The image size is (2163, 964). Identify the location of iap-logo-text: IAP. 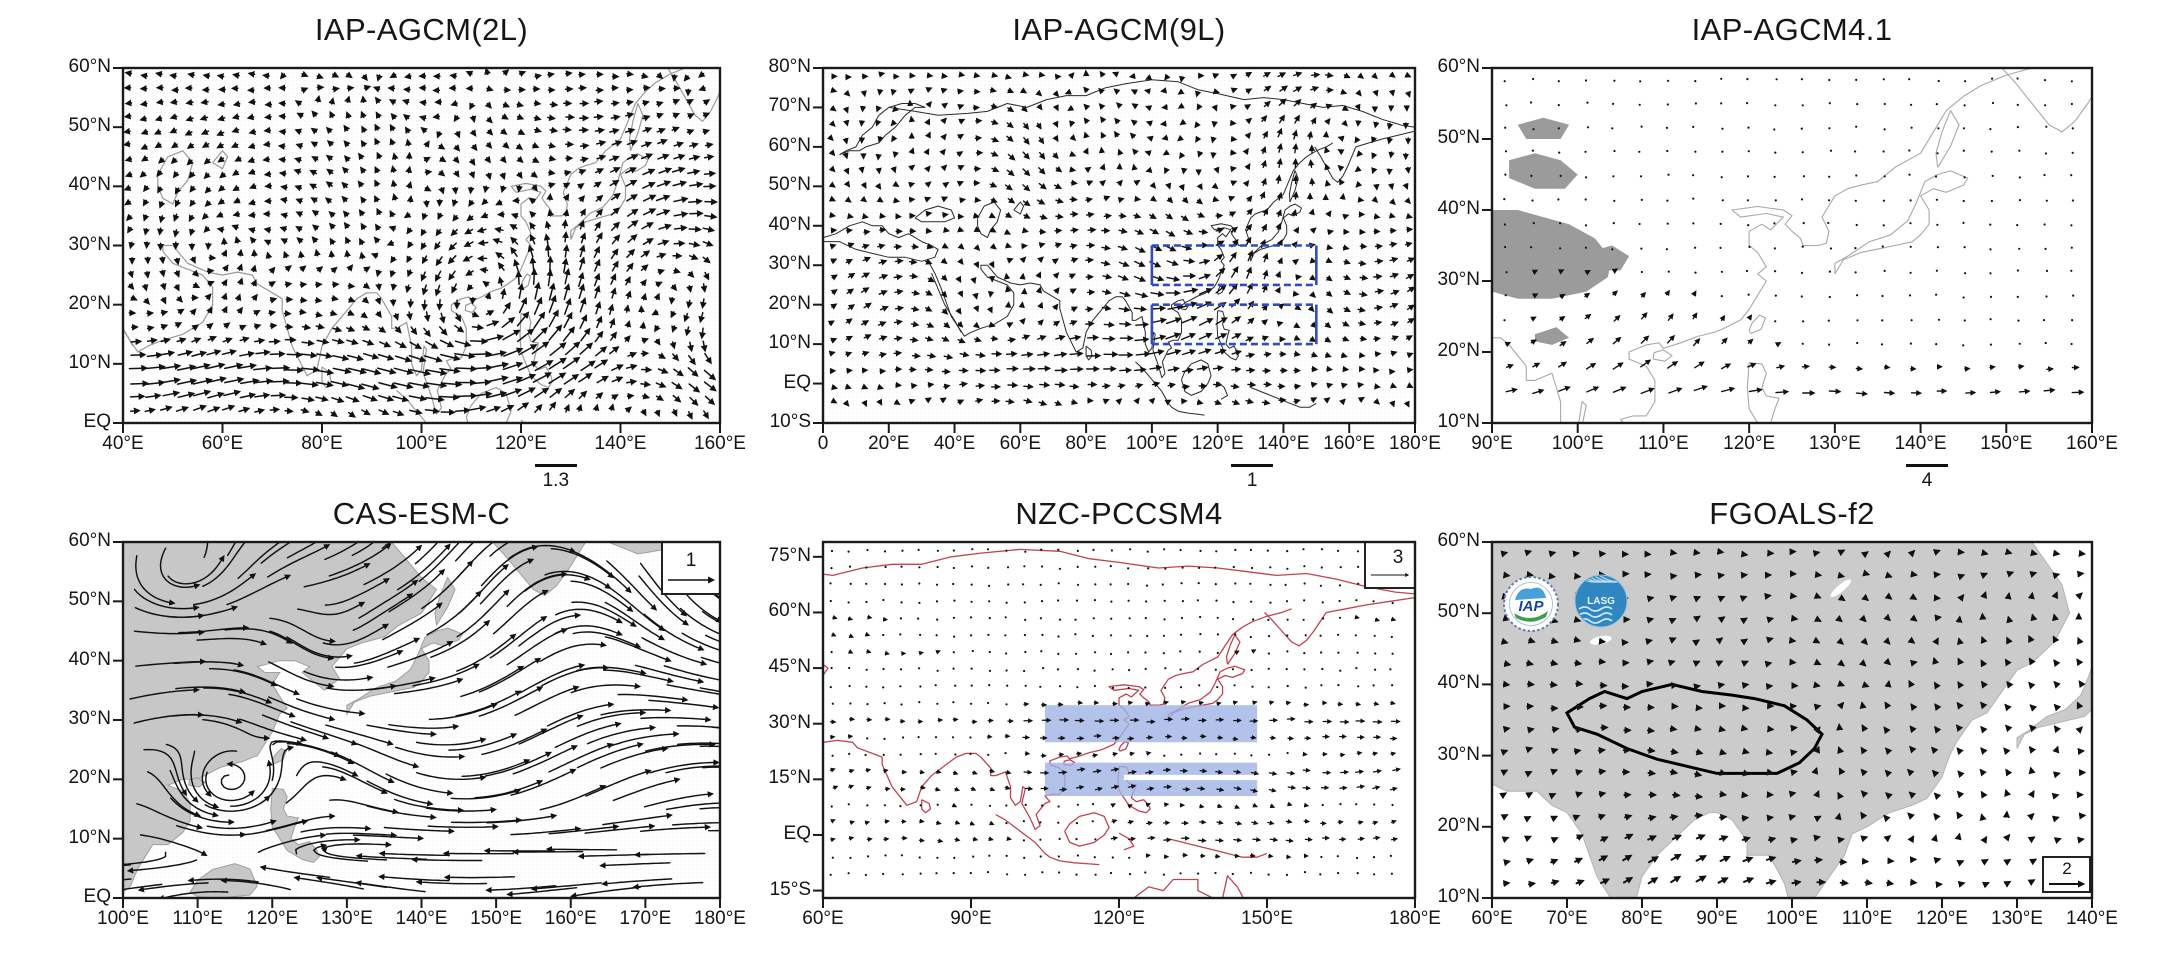
(1531, 606).